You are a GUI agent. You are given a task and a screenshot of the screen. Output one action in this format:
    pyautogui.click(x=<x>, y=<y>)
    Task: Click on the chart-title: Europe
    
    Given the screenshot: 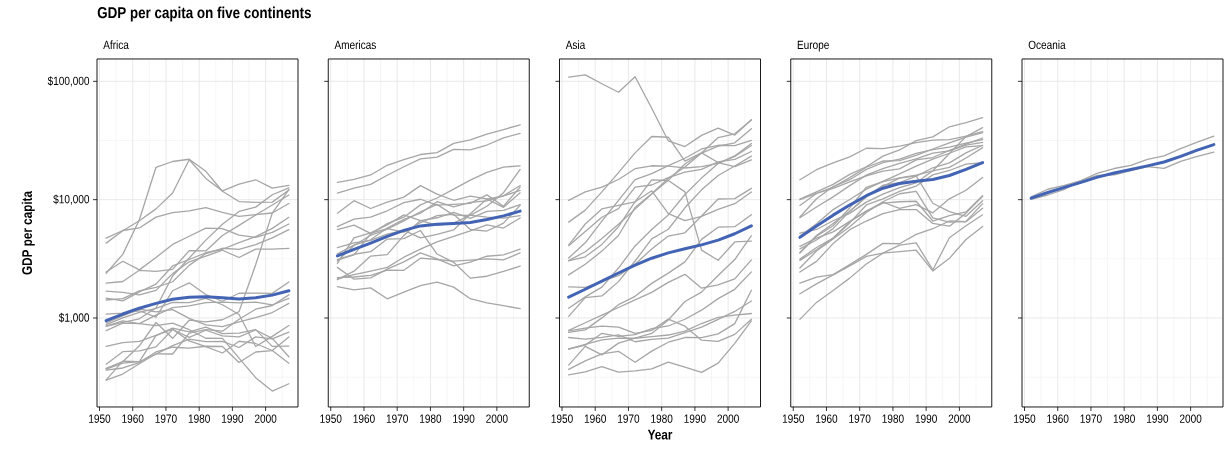 What is the action you would take?
    pyautogui.click(x=813, y=46)
    